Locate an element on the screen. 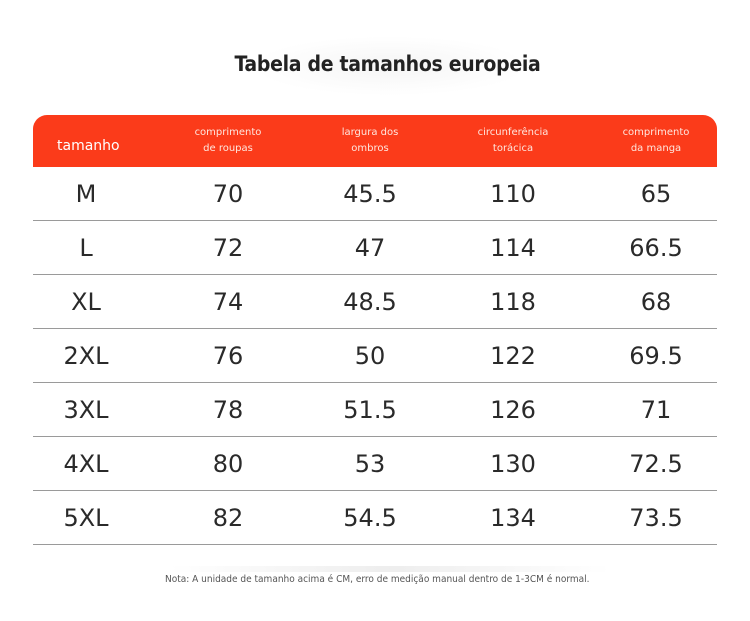  header-sleeve-length: comprimento da manga is located at coordinates (656, 141).